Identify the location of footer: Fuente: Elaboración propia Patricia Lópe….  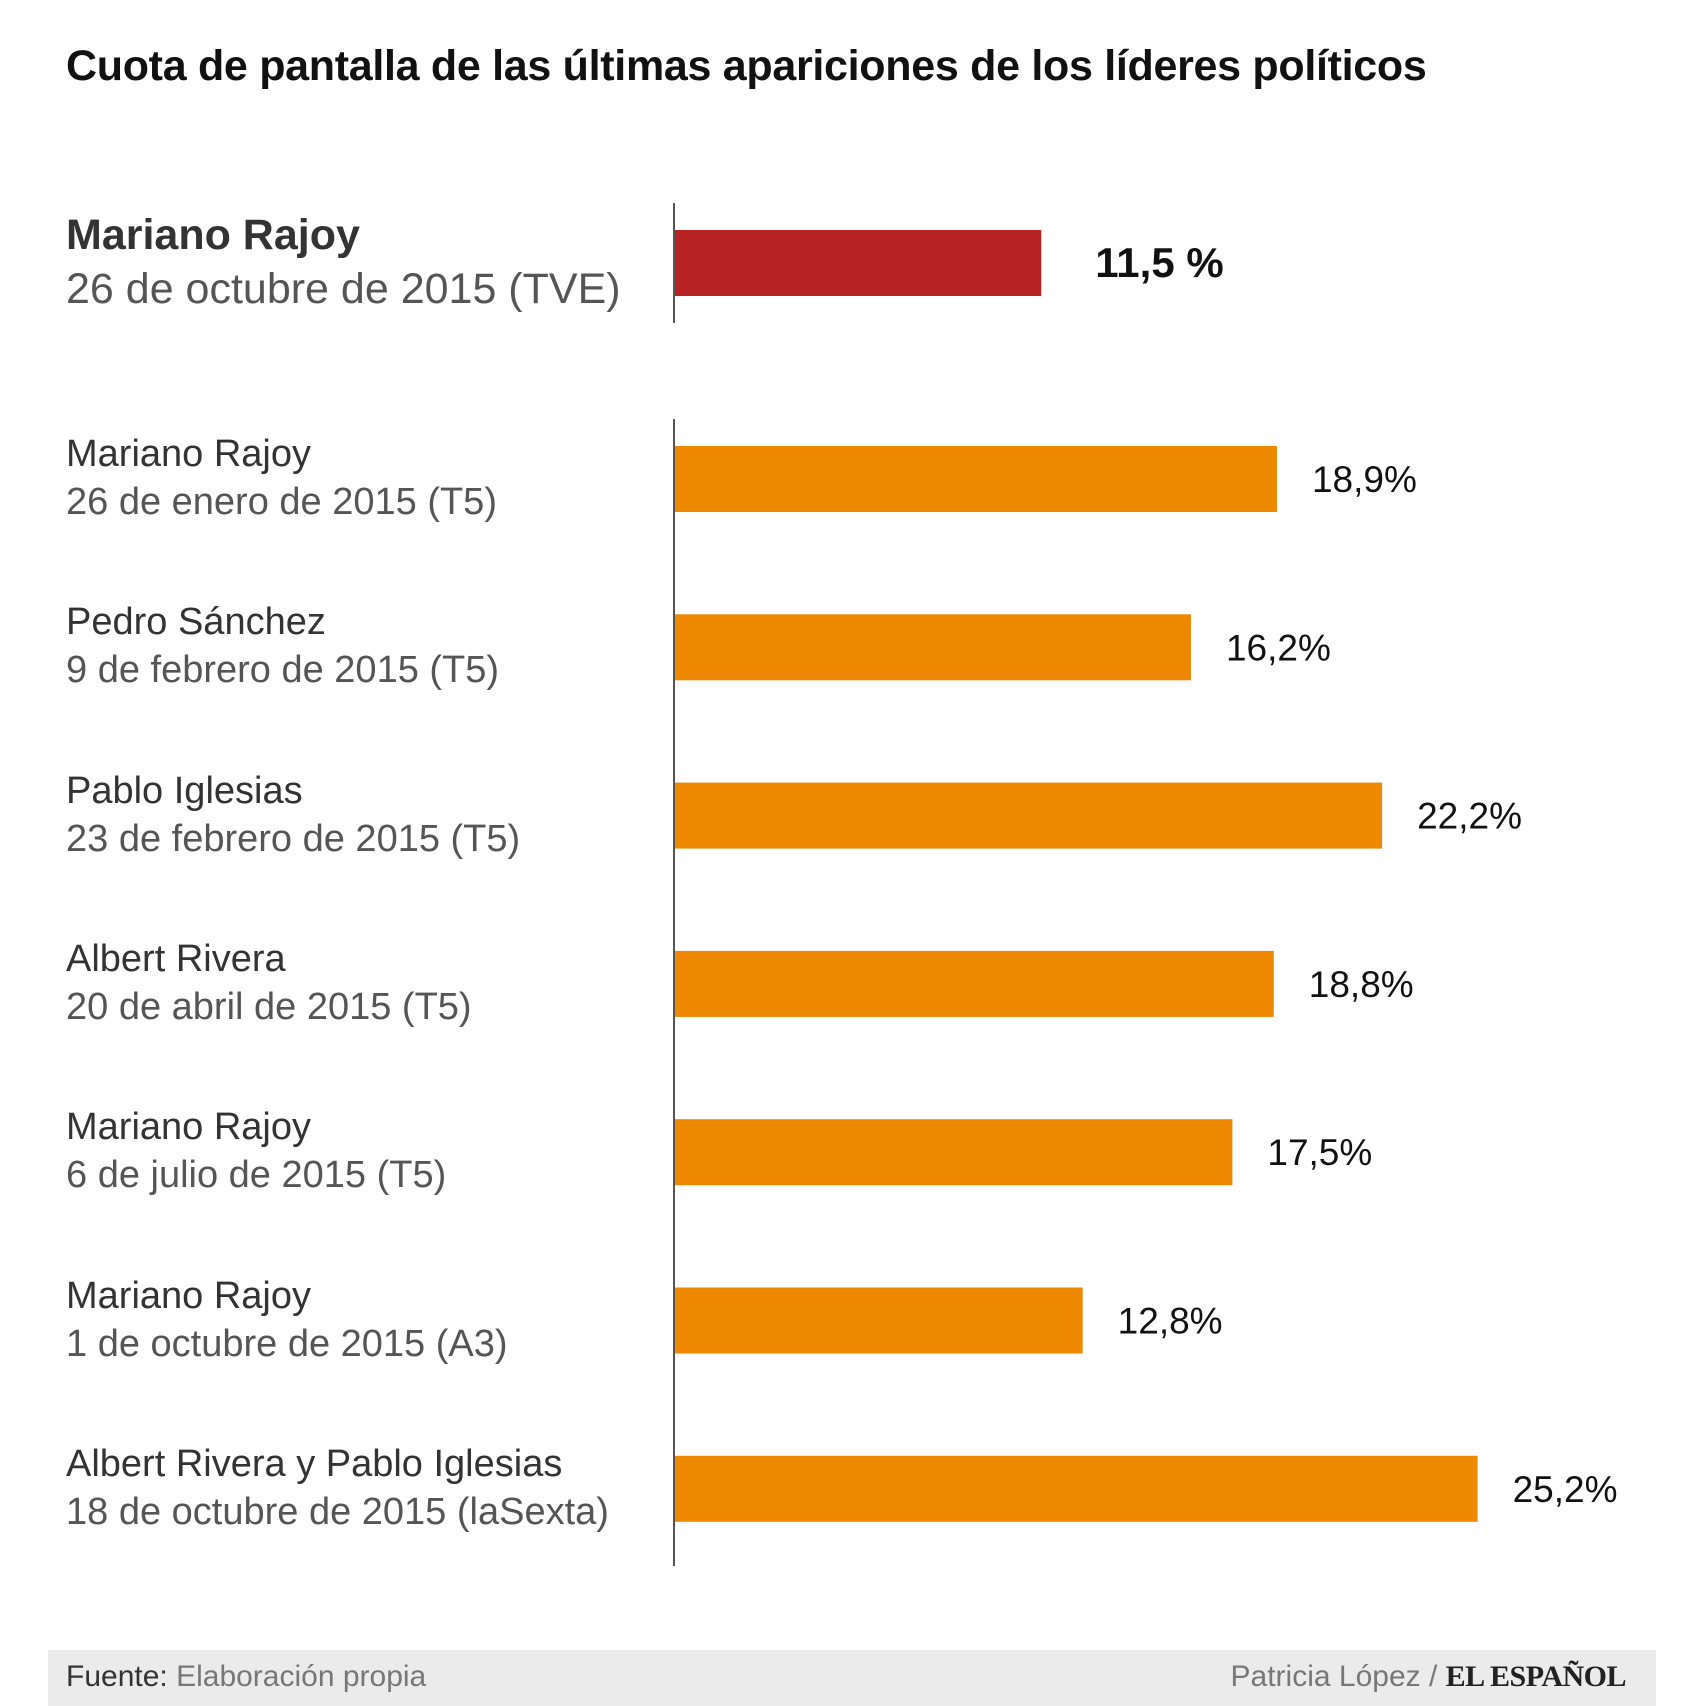
(852, 1678).